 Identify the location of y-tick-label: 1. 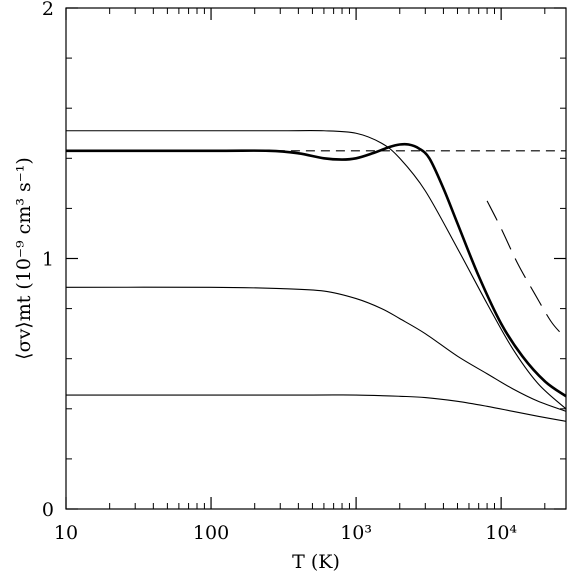
(48, 260).